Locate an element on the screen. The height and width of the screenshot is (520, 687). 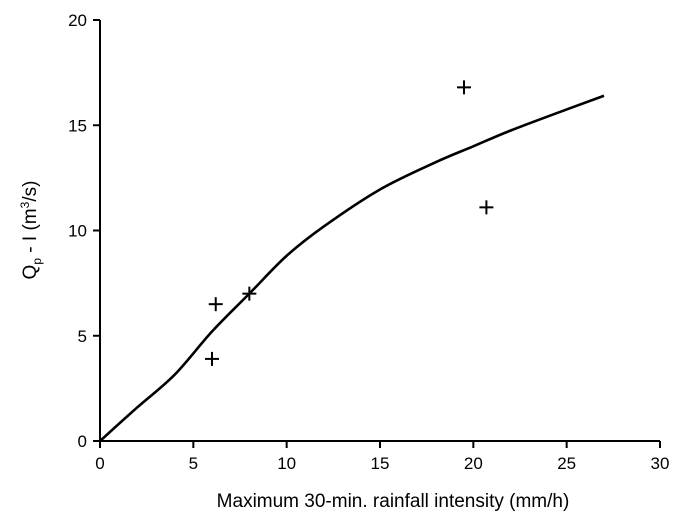
x-tick-label: 20 is located at coordinates (473, 463).